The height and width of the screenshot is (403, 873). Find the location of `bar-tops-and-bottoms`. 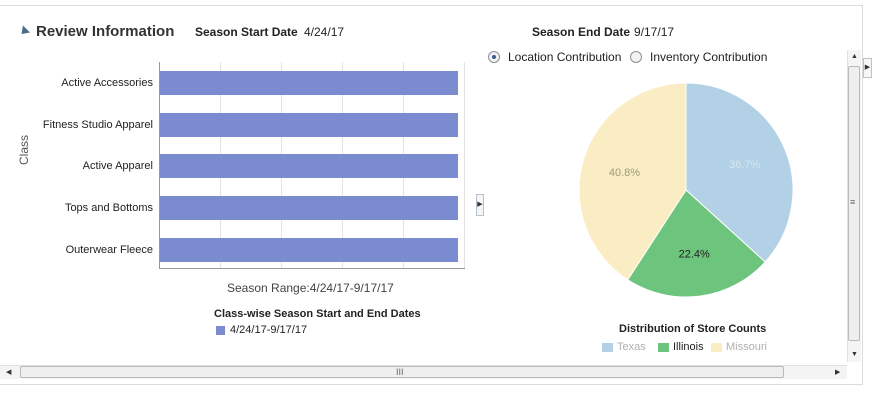

bar-tops-and-bottoms is located at coordinates (309, 208).